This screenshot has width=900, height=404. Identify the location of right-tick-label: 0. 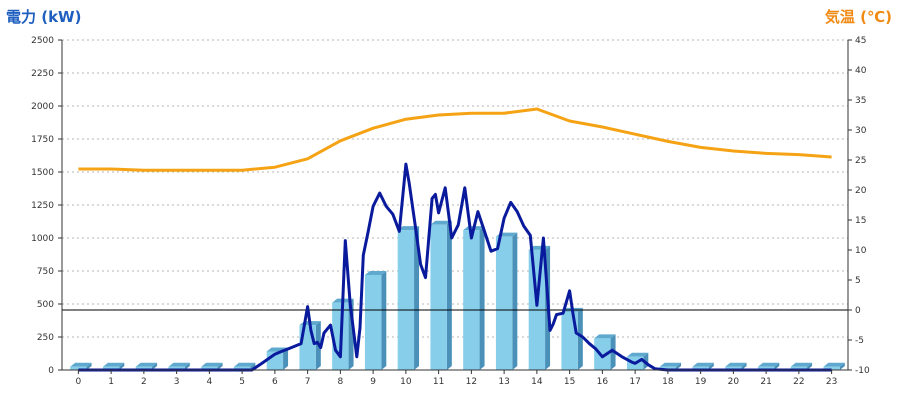
(858, 311).